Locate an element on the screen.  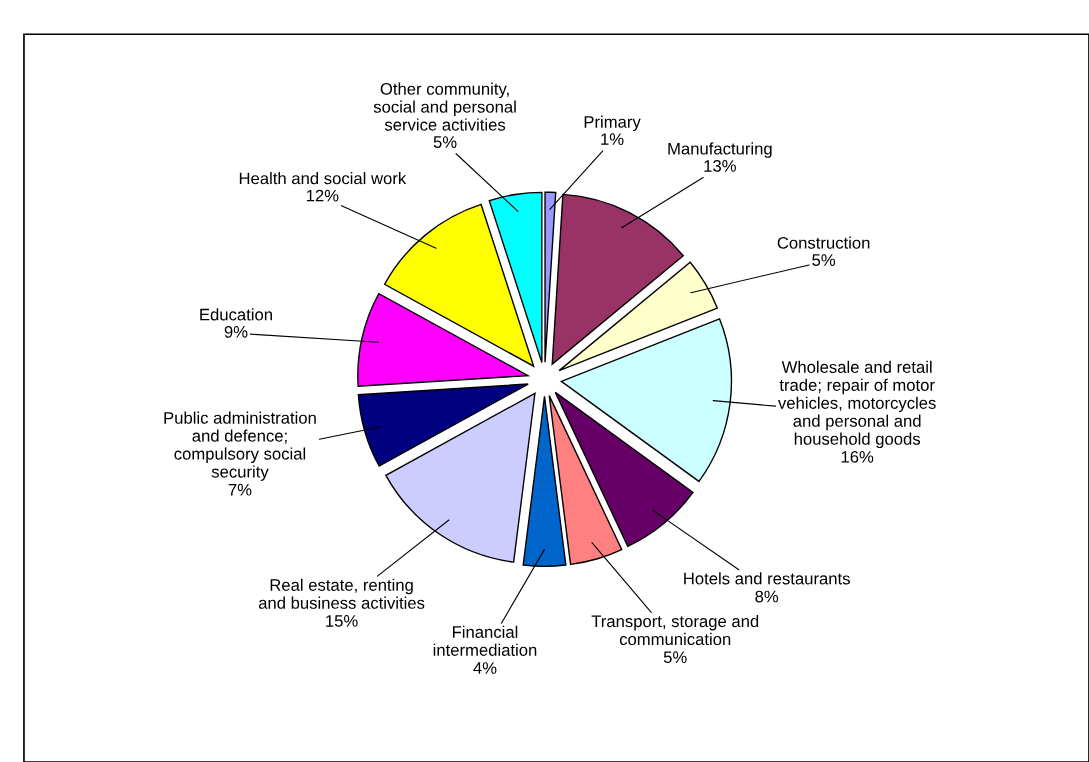
slice-label: Other community, social and personal service activities is located at coordinates (444, 106).